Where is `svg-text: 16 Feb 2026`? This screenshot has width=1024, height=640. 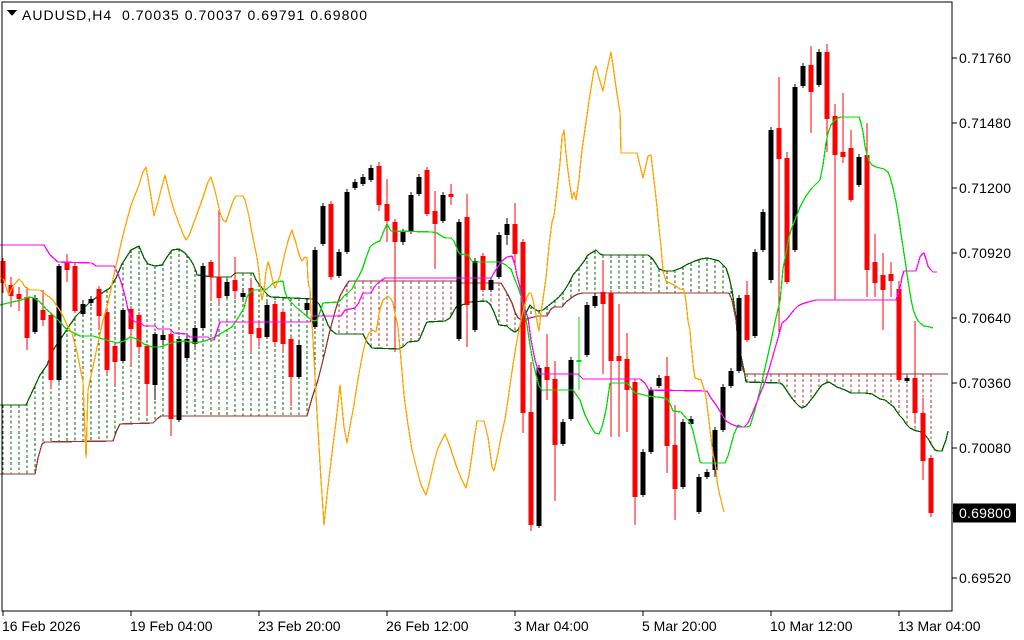 svg-text: 16 Feb 2026 is located at coordinates (41, 626).